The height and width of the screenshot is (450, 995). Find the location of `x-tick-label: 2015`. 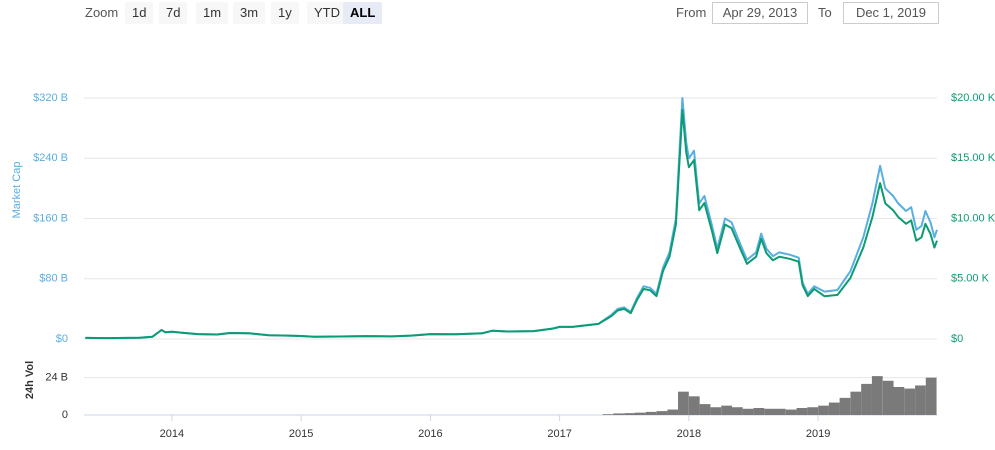

x-tick-label: 2015 is located at coordinates (301, 434).